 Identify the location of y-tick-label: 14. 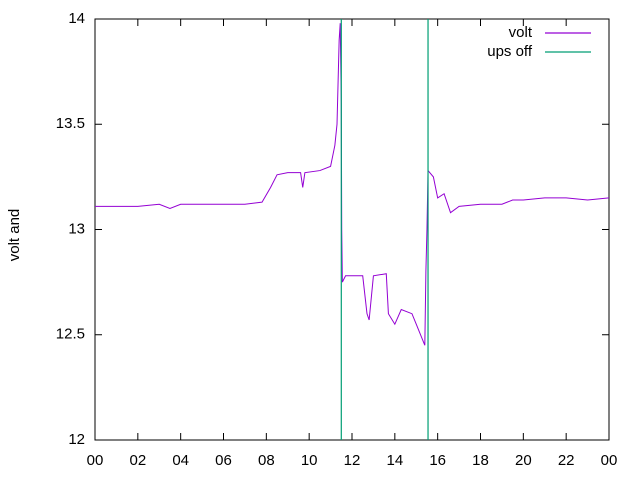
(76, 18).